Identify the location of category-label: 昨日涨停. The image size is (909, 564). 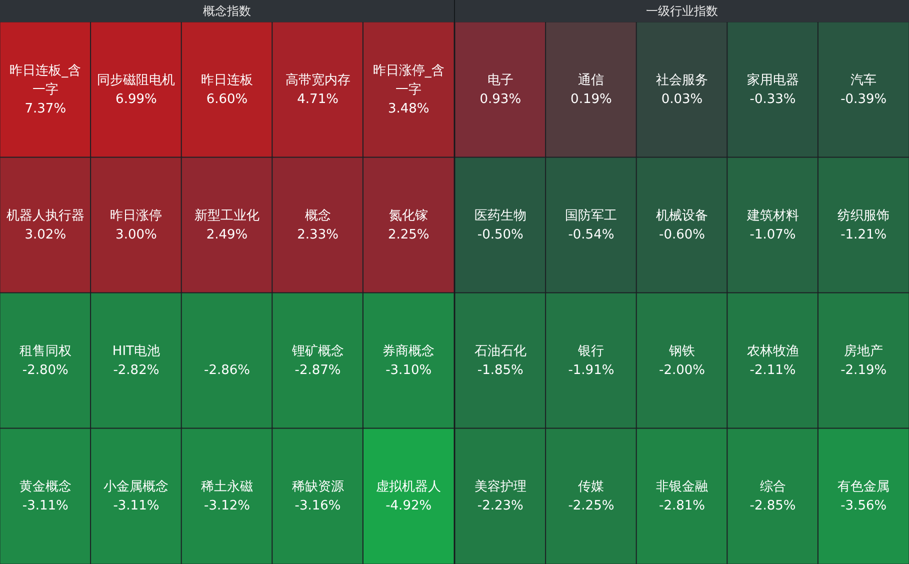
(136, 216).